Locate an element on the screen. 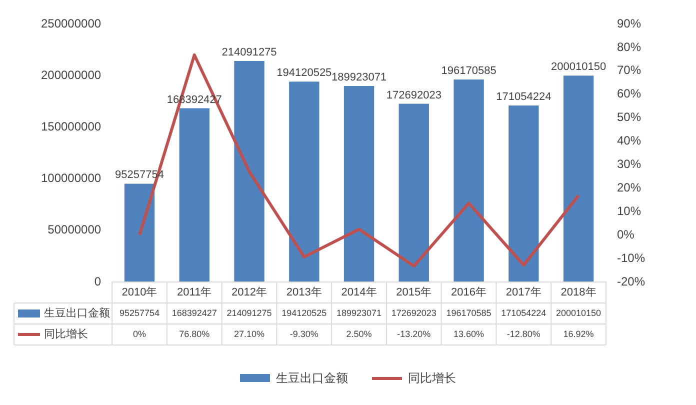 This screenshot has width=696, height=405. text: 196170585 is located at coordinates (468, 71).